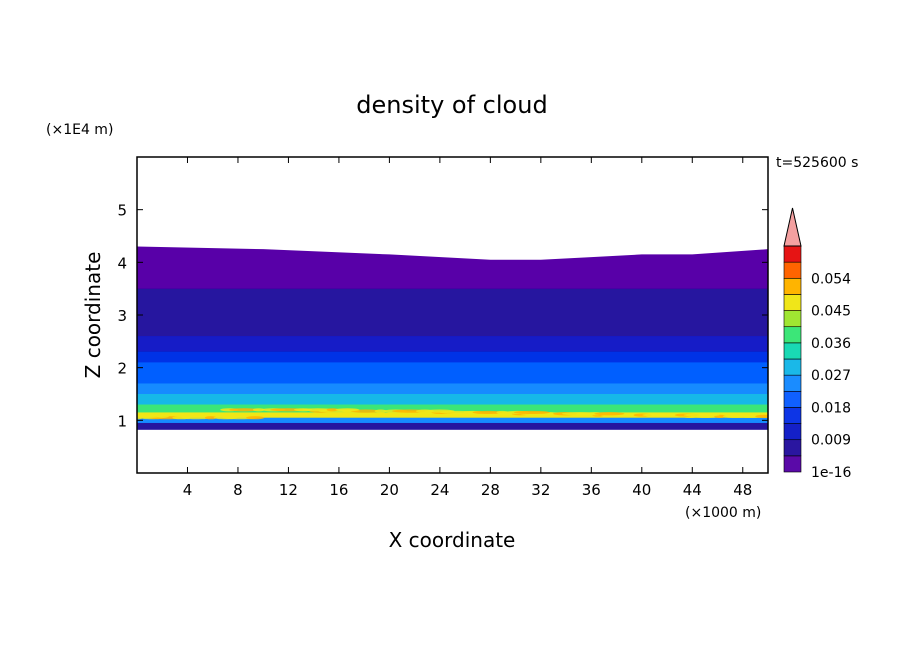 This screenshot has height=654, width=904. What do you see at coordinates (452, 208) in the screenshot?
I see `clear-air-above` at bounding box center [452, 208].